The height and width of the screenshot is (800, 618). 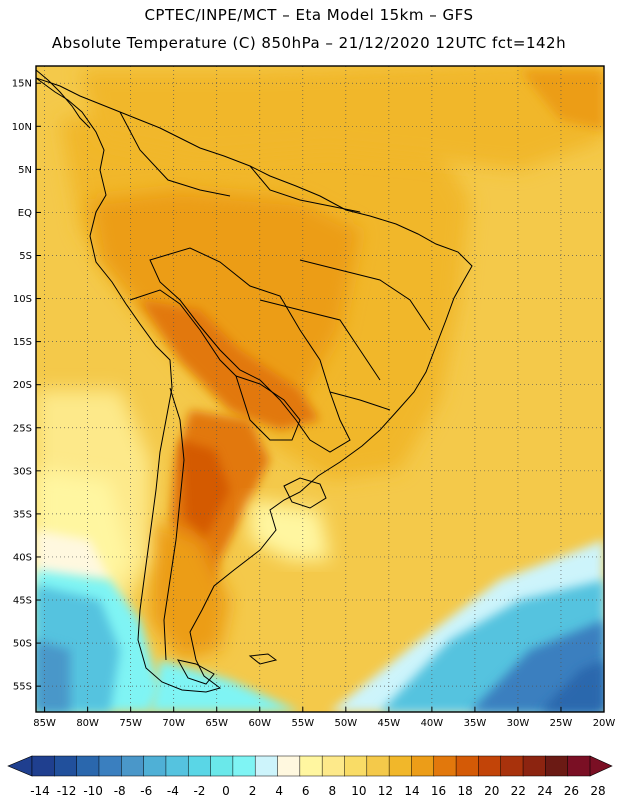 What do you see at coordinates (120, 791) in the screenshot?
I see `colorbar-label: -8` at bounding box center [120, 791].